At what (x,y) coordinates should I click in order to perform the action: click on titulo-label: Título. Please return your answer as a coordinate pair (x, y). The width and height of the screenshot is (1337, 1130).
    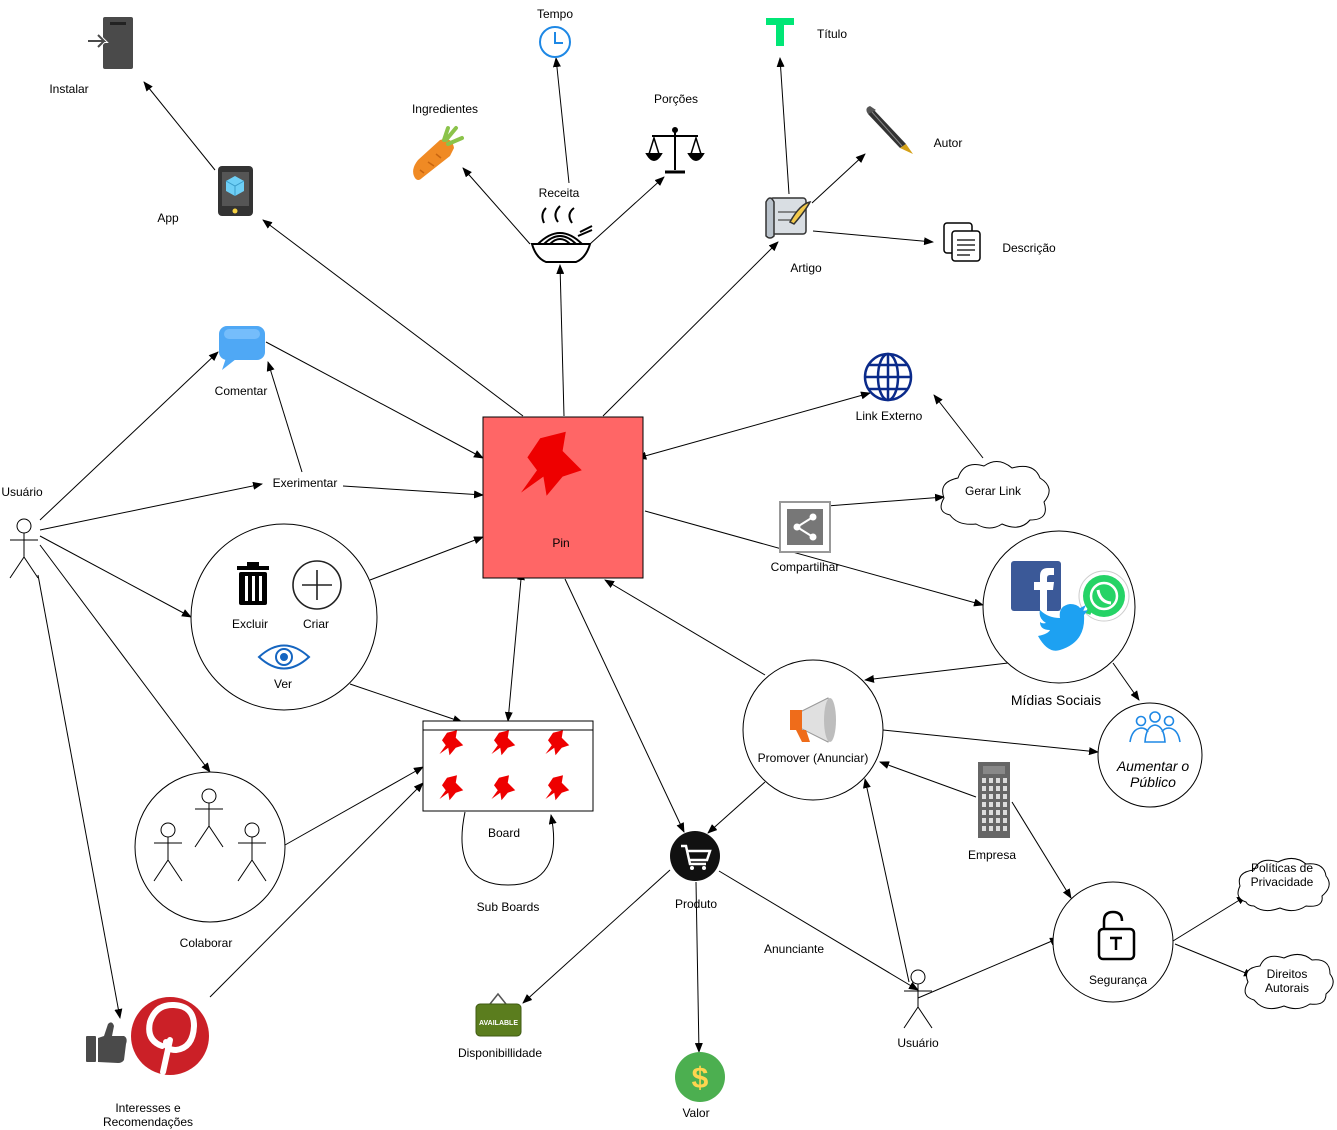
    Looking at the image, I should click on (832, 34).